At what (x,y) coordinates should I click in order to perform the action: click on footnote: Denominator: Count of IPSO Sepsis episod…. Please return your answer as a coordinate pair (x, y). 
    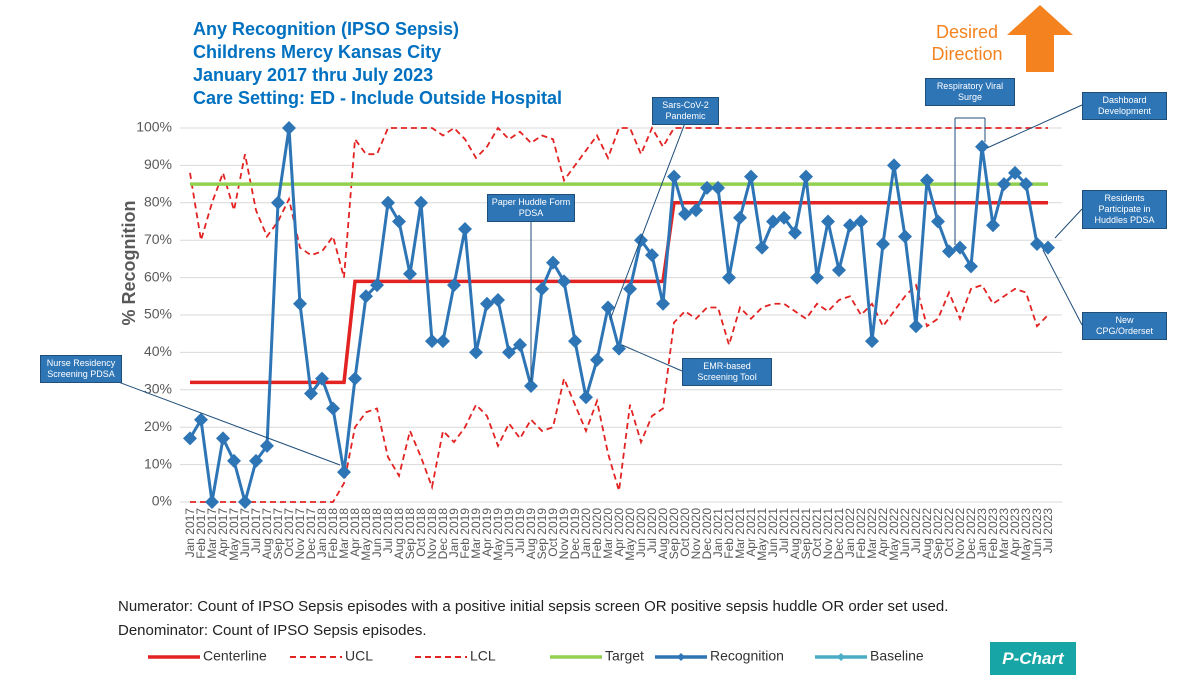
    Looking at the image, I should click on (272, 630).